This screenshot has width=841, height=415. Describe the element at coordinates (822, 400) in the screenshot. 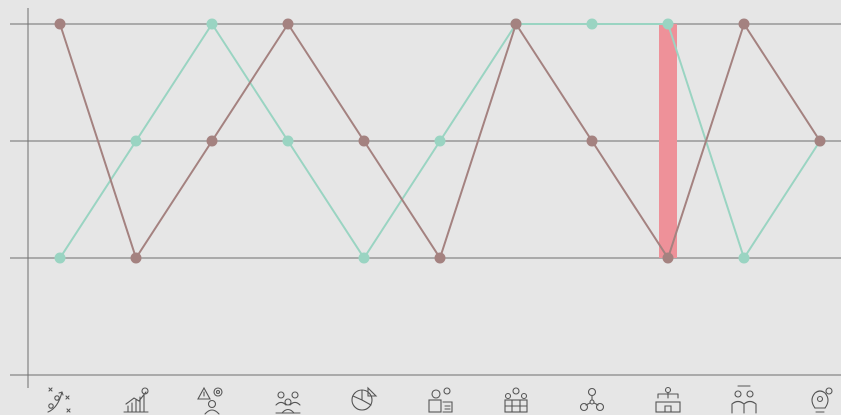

I see `innovation-bulb-icon` at that location.